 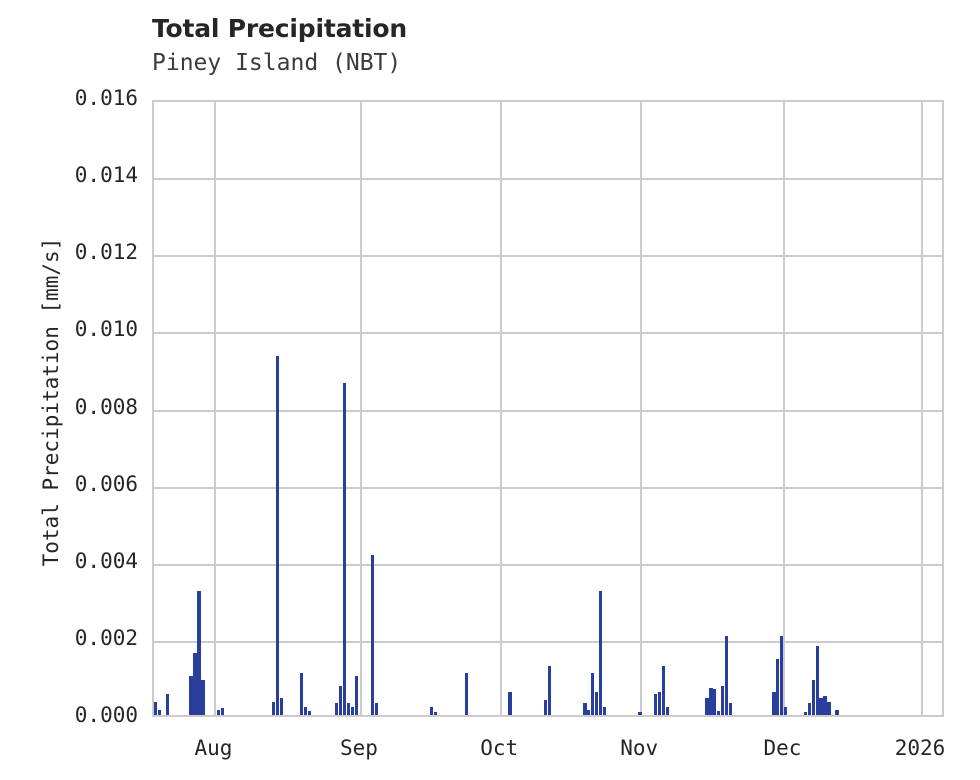 What do you see at coordinates (920, 748) in the screenshot?
I see `x-tick-label: 2026` at bounding box center [920, 748].